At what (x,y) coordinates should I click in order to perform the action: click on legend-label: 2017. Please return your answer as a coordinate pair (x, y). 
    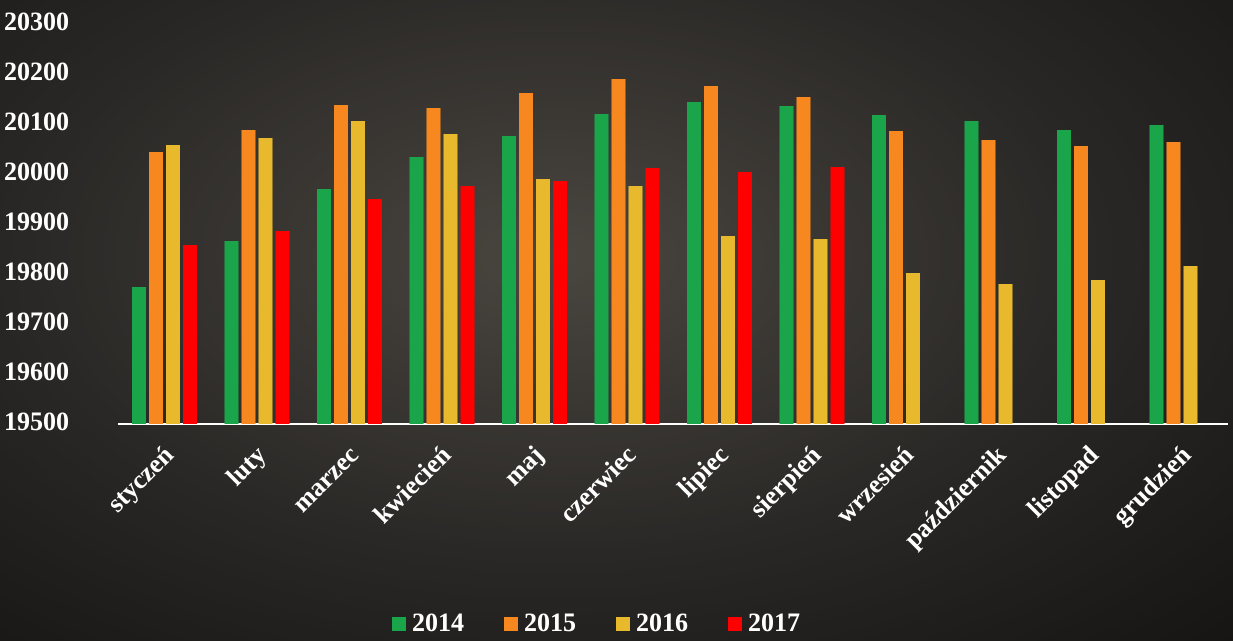
    Looking at the image, I should click on (774, 622).